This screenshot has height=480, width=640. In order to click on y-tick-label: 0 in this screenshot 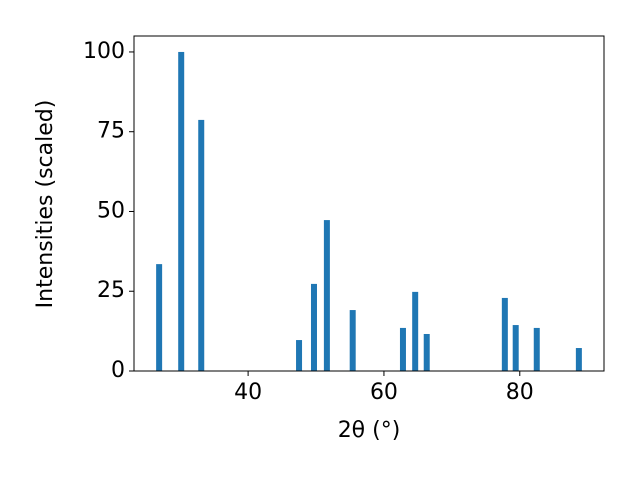, I will do `click(118, 370)`.